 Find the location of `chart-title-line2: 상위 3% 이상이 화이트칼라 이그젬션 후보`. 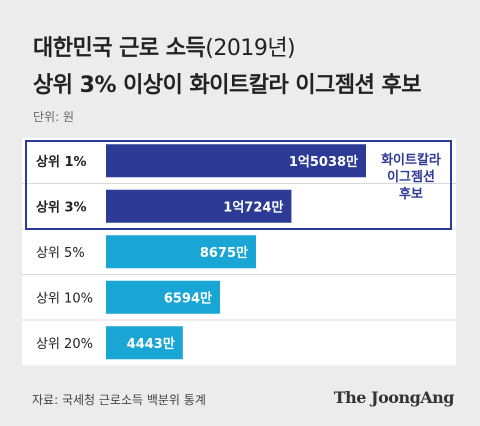

chart-title-line2: 상위 3% 이상이 화이트칼라 이그젬션 후보 is located at coordinates (227, 85).